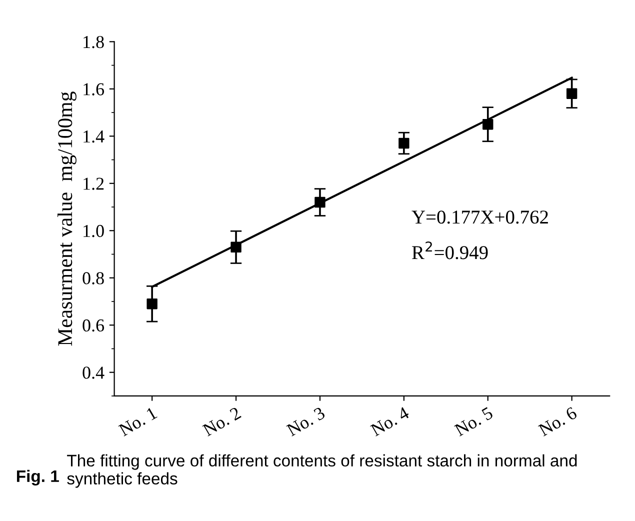 The image size is (635, 521). What do you see at coordinates (94, 89) in the screenshot?
I see `y-tick-label: 1.6` at bounding box center [94, 89].